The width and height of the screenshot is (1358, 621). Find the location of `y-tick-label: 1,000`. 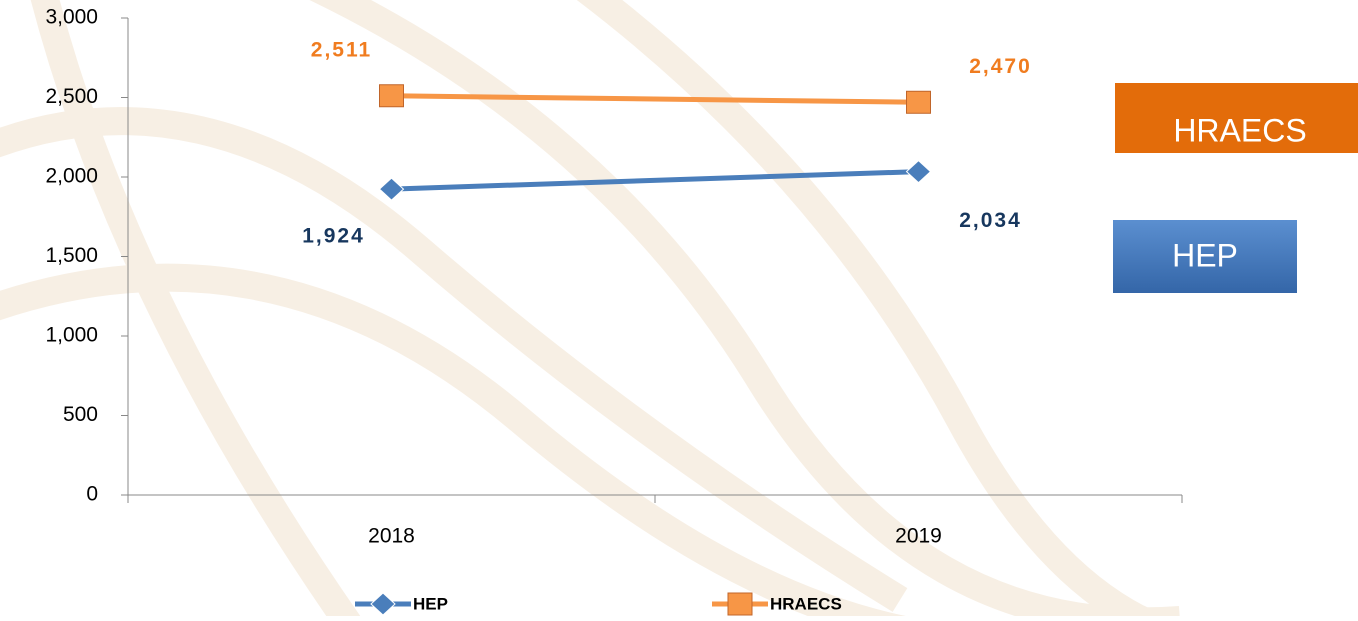

y-tick-label: 1,000 is located at coordinates (71, 335).